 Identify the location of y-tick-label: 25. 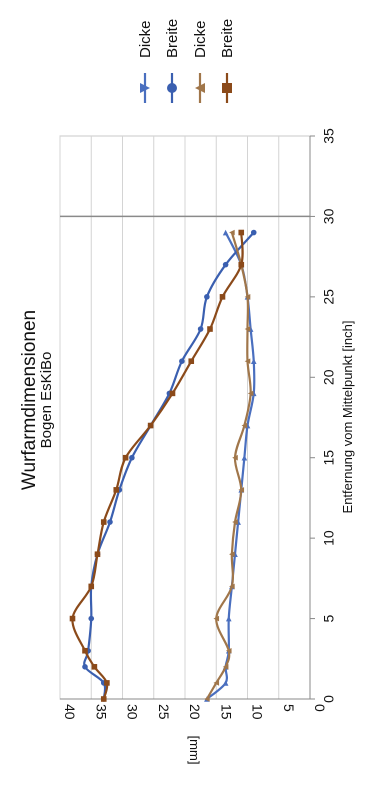
(164, 712).